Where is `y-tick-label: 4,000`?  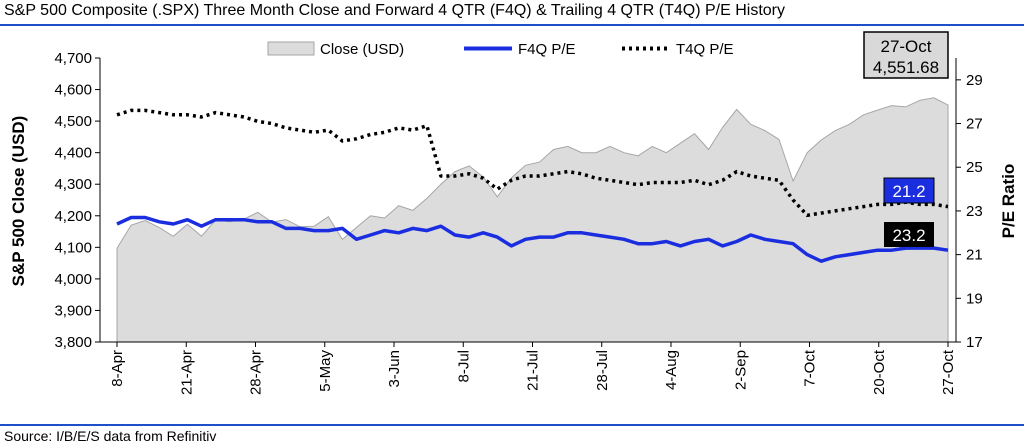
y-tick-label: 4,000 is located at coordinates (73, 279).